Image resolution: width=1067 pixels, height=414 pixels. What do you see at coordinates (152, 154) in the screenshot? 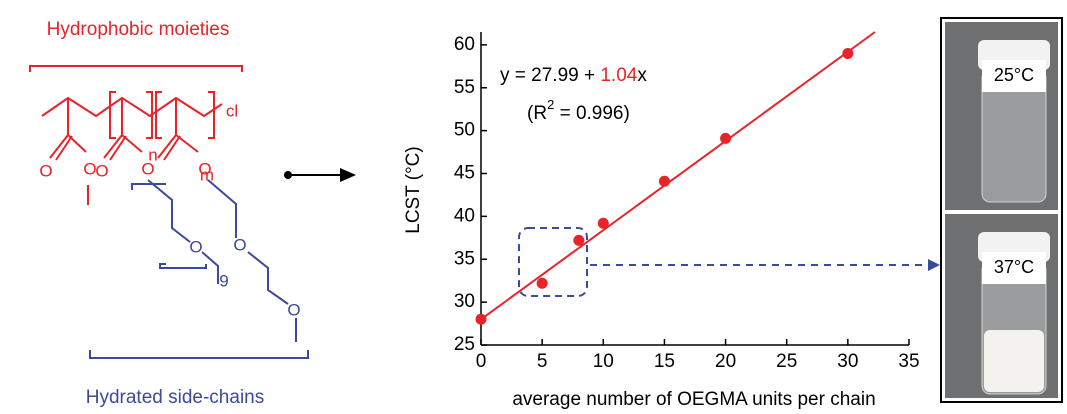
I see `subscript: n` at bounding box center [152, 154].